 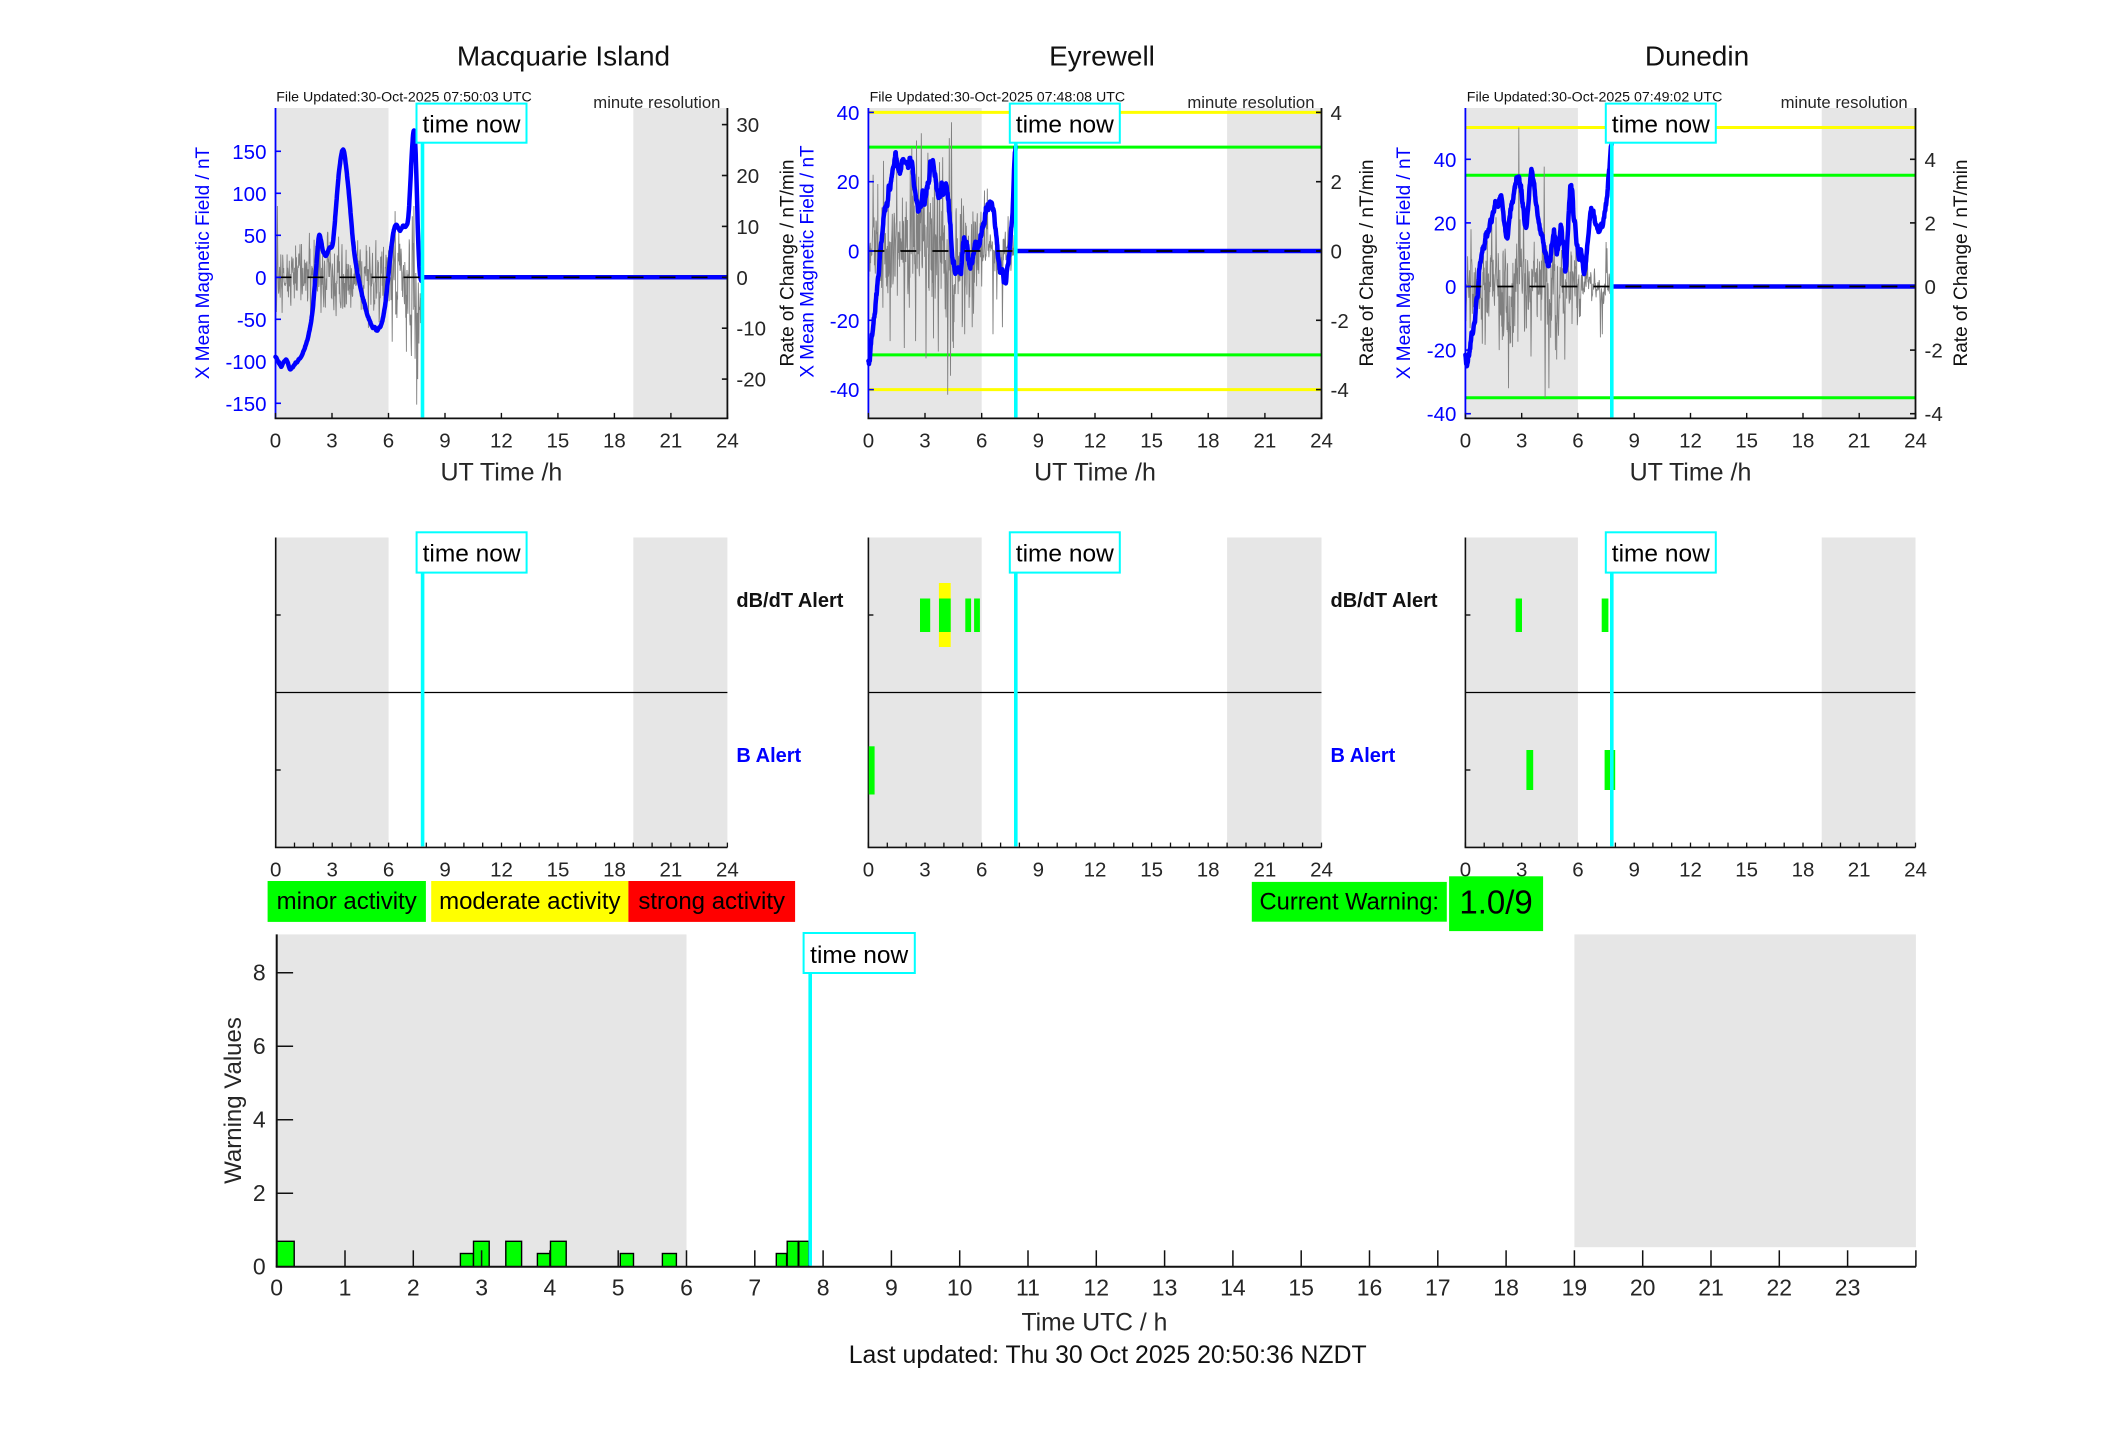 What do you see at coordinates (751, 380) in the screenshot?
I see `svg-text: -20` at bounding box center [751, 380].